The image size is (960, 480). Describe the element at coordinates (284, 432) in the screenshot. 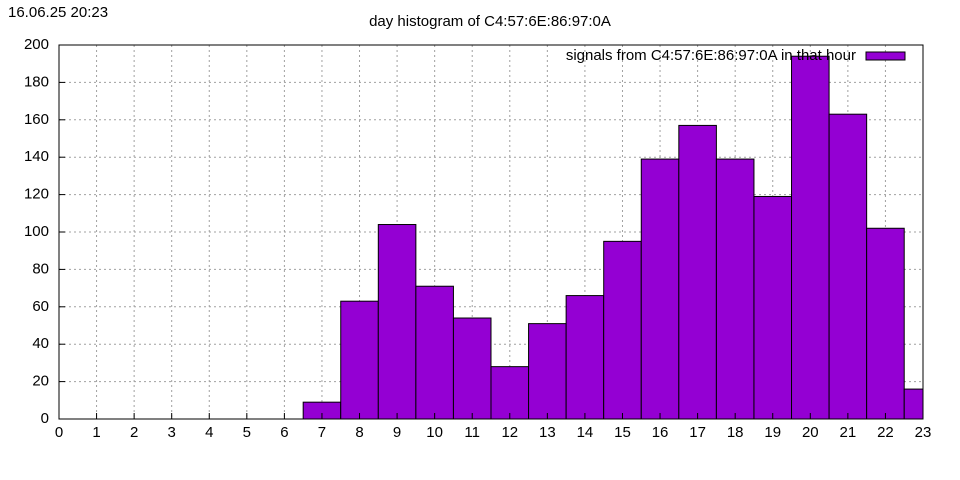

I see `x-tick-label: 6` at that location.